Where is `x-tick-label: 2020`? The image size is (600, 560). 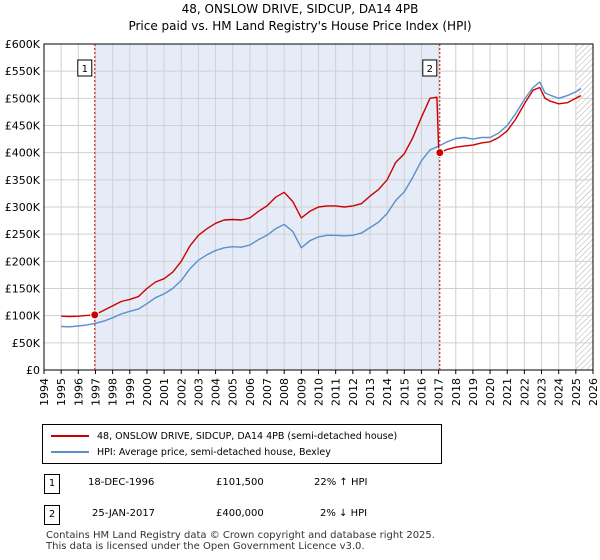
x-tick-label: 2020 is located at coordinates (490, 392).